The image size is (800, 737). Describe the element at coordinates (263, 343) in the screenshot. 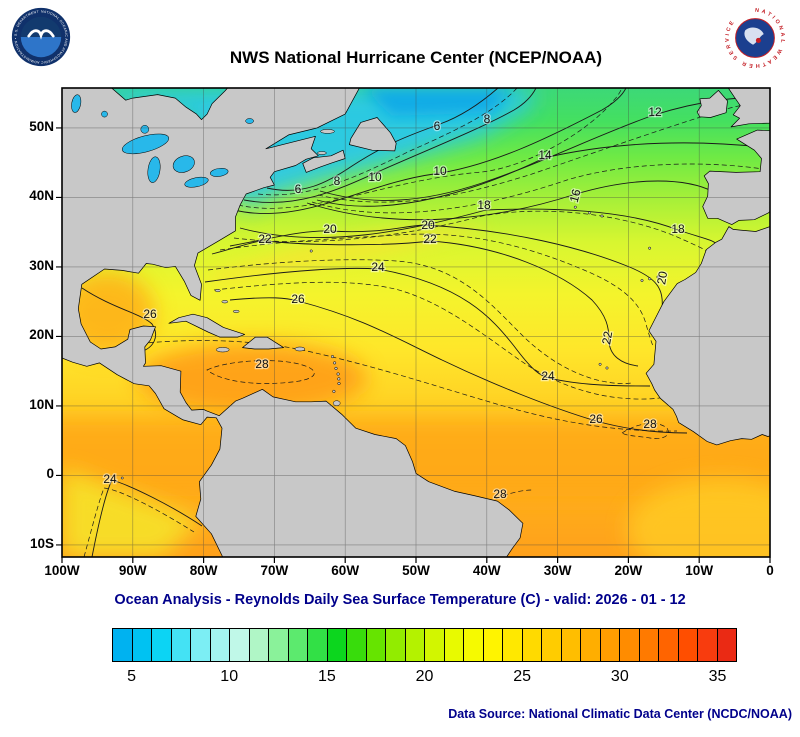

I see `hispaniola` at that location.